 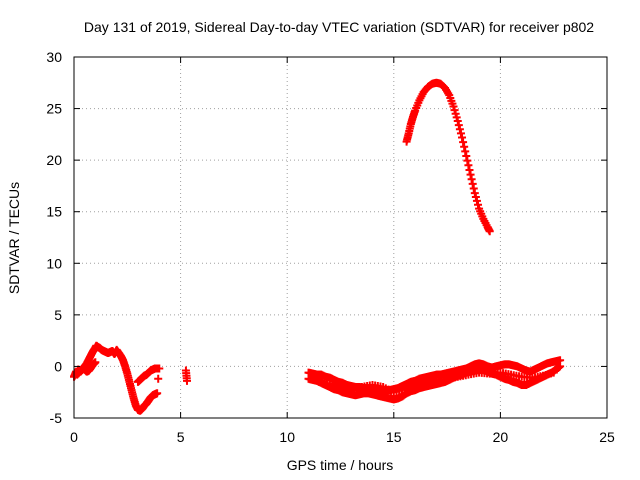 I want to click on x-tick-label: 10, so click(x=287, y=437).